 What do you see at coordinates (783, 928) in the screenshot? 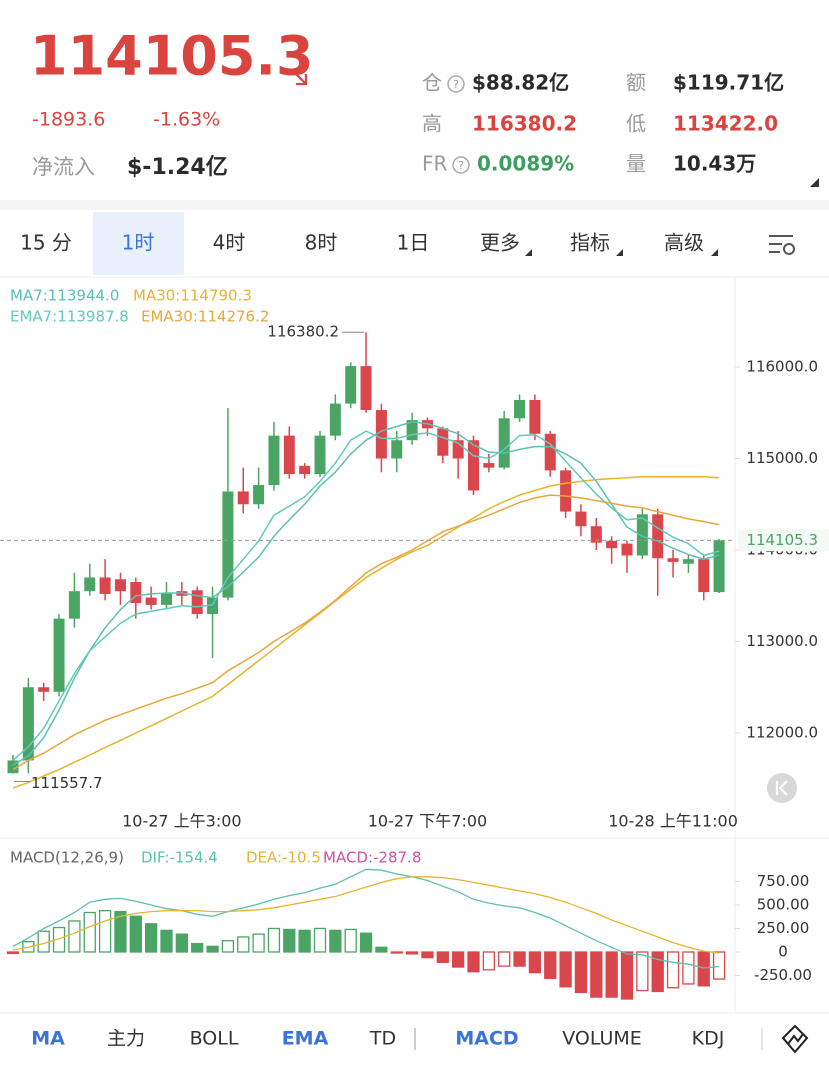
I see `y-tick-label: 250.00` at bounding box center [783, 928].